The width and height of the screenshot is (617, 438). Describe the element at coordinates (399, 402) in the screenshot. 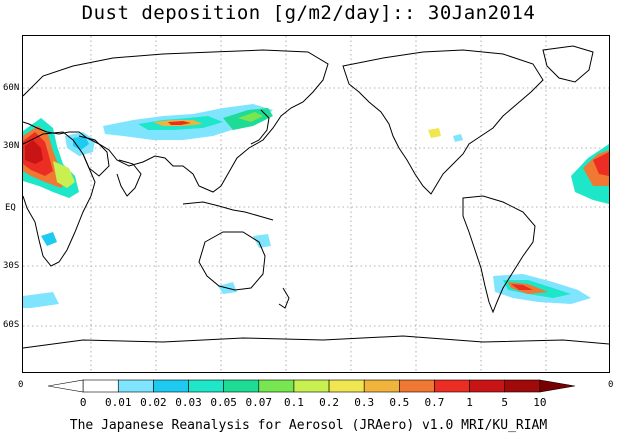

I see `colorbar-tick-label: 0.5` at that location.